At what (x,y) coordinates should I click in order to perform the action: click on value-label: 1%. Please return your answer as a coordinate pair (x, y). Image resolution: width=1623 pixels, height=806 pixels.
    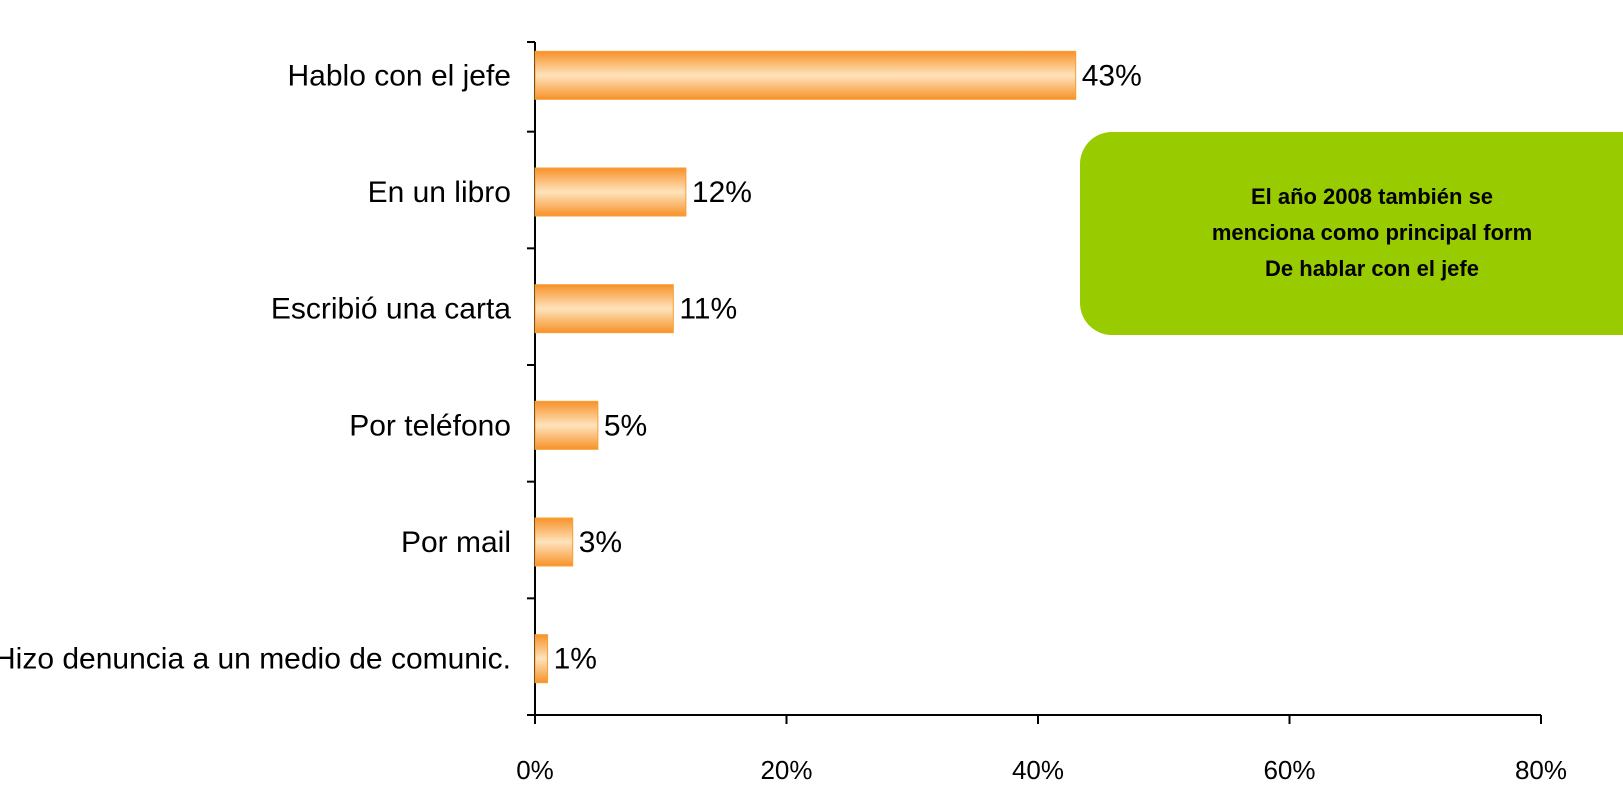
    Looking at the image, I should click on (575, 659).